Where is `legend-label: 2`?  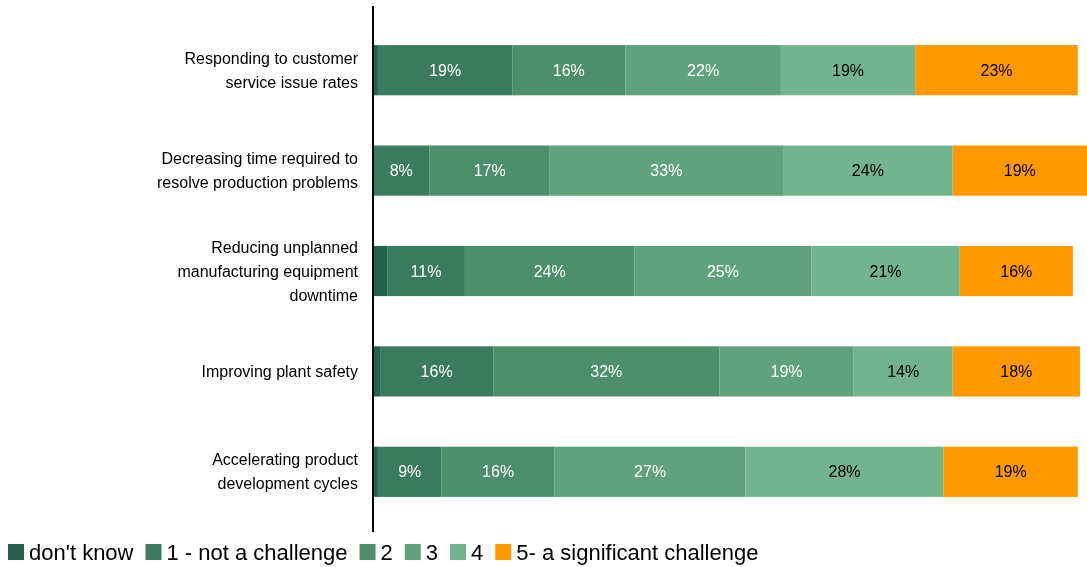
legend-label: 2 is located at coordinates (386, 552).